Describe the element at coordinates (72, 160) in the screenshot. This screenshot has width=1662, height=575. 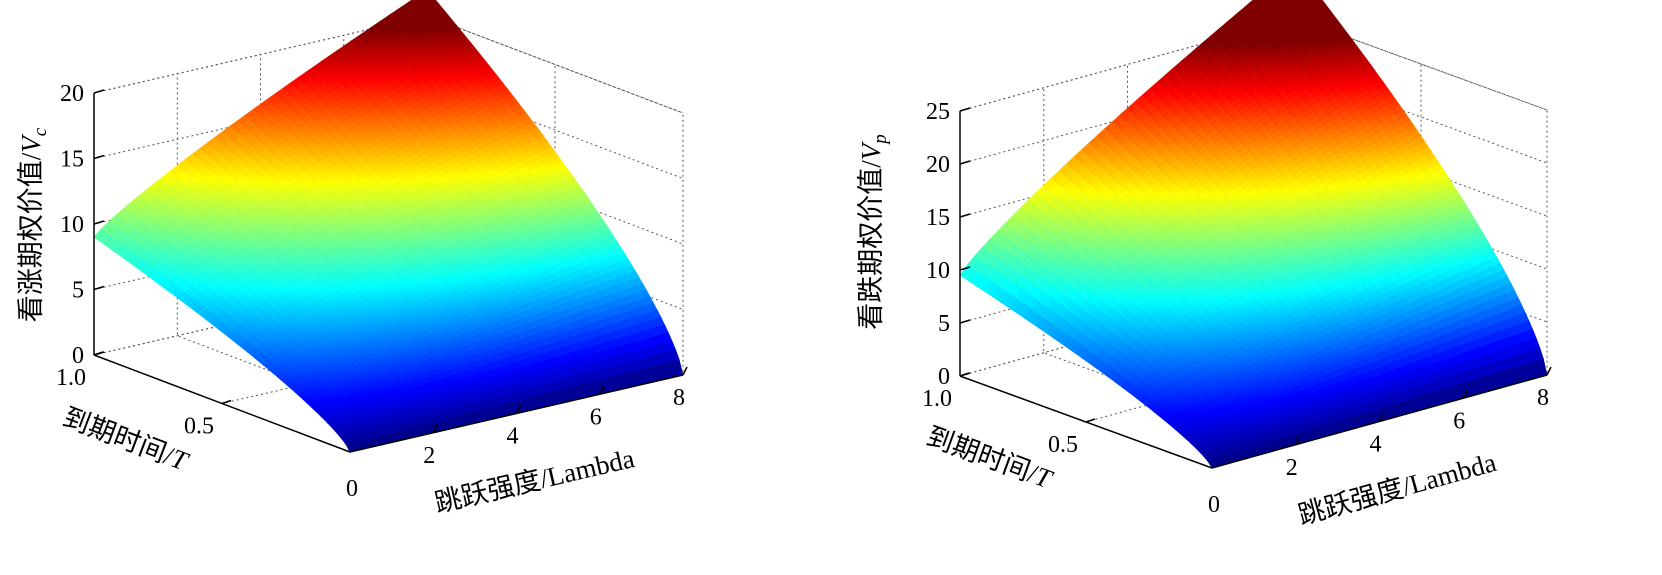
I see `z-tick-label: 15` at that location.